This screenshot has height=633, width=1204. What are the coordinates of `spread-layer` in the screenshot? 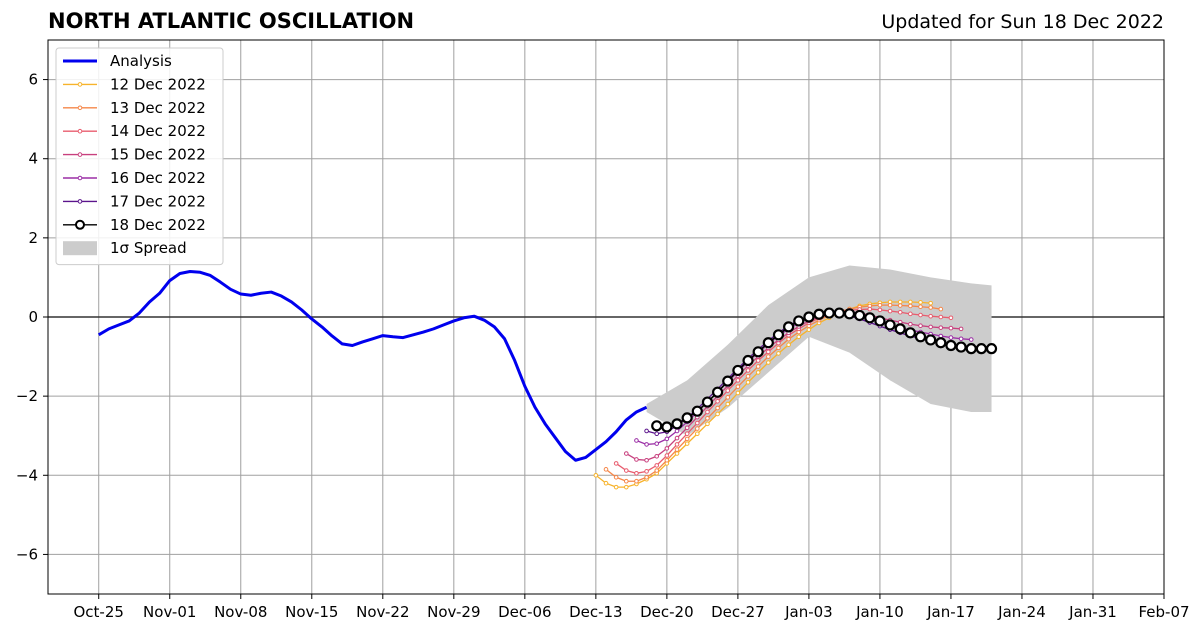 It's located at (819, 350).